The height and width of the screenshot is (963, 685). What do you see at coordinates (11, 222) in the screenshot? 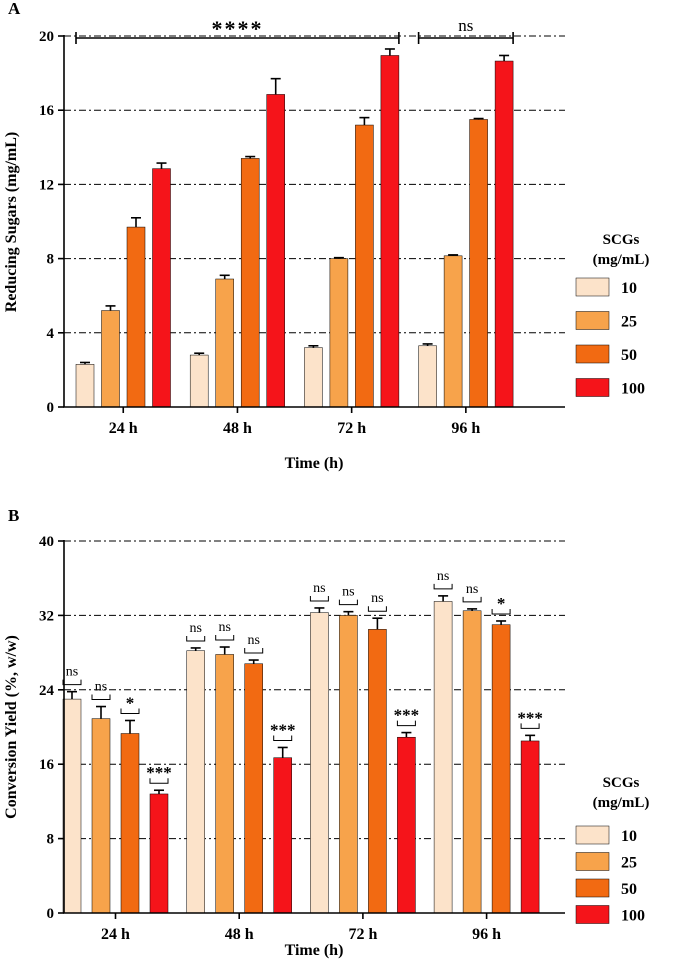
I see `panel-a-y-axis-title: Reducing Sugars (mg/mL)` at bounding box center [11, 222].